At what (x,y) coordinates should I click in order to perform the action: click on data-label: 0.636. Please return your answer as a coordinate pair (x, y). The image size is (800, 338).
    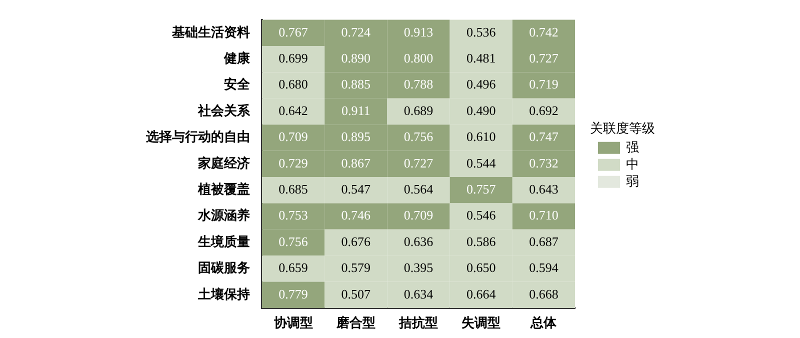
    Looking at the image, I should click on (419, 241).